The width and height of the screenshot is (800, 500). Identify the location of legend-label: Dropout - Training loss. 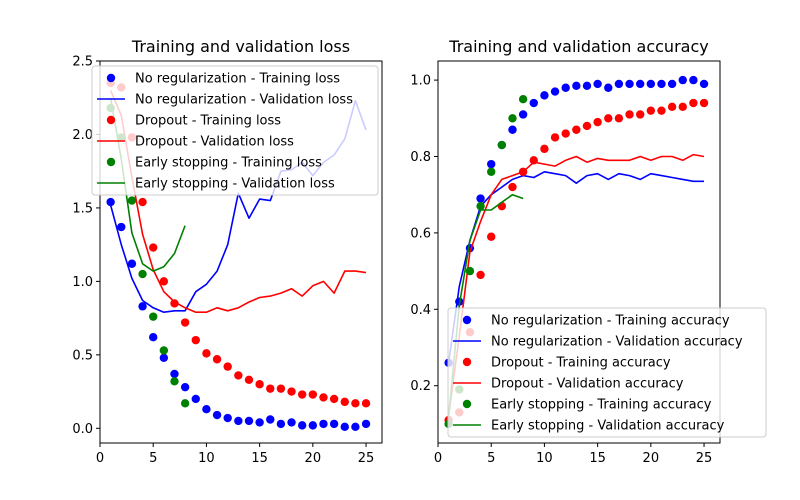
(208, 121).